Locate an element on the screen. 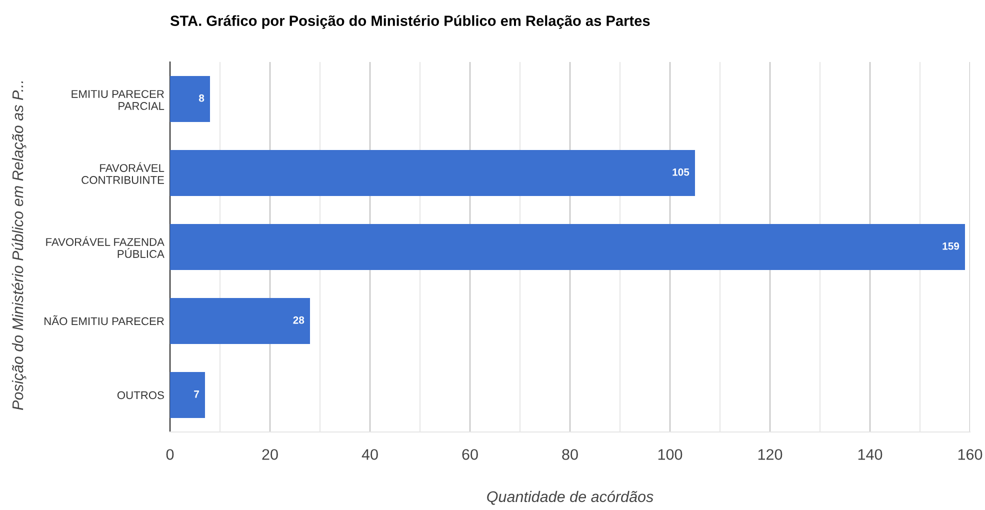  y-tick-label: FAVORÁVEL FAZENDA PÚBLICA is located at coordinates (105, 247).